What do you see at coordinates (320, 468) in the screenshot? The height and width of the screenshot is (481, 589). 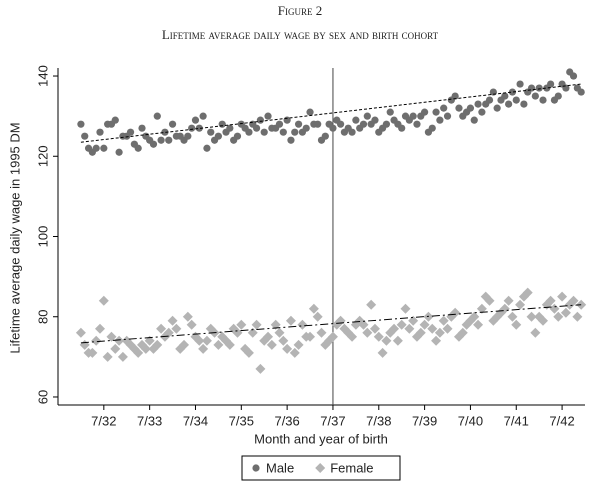 I see `legend-marker` at bounding box center [320, 468].